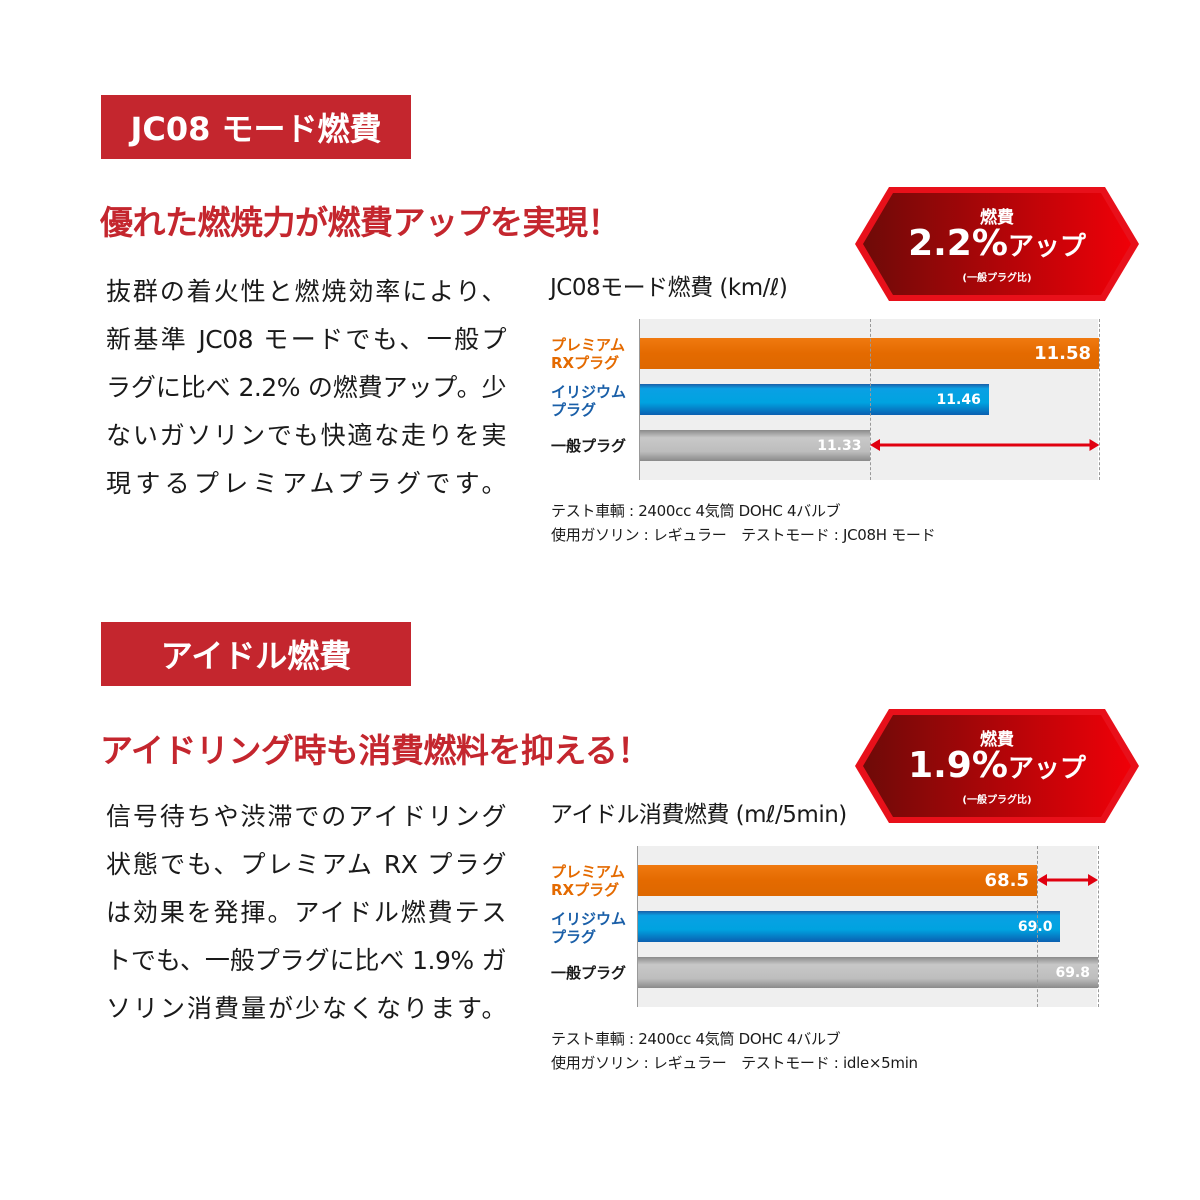 The width and height of the screenshot is (1200, 1200). I want to click on bar-value-label: 68.5, so click(1006, 880).